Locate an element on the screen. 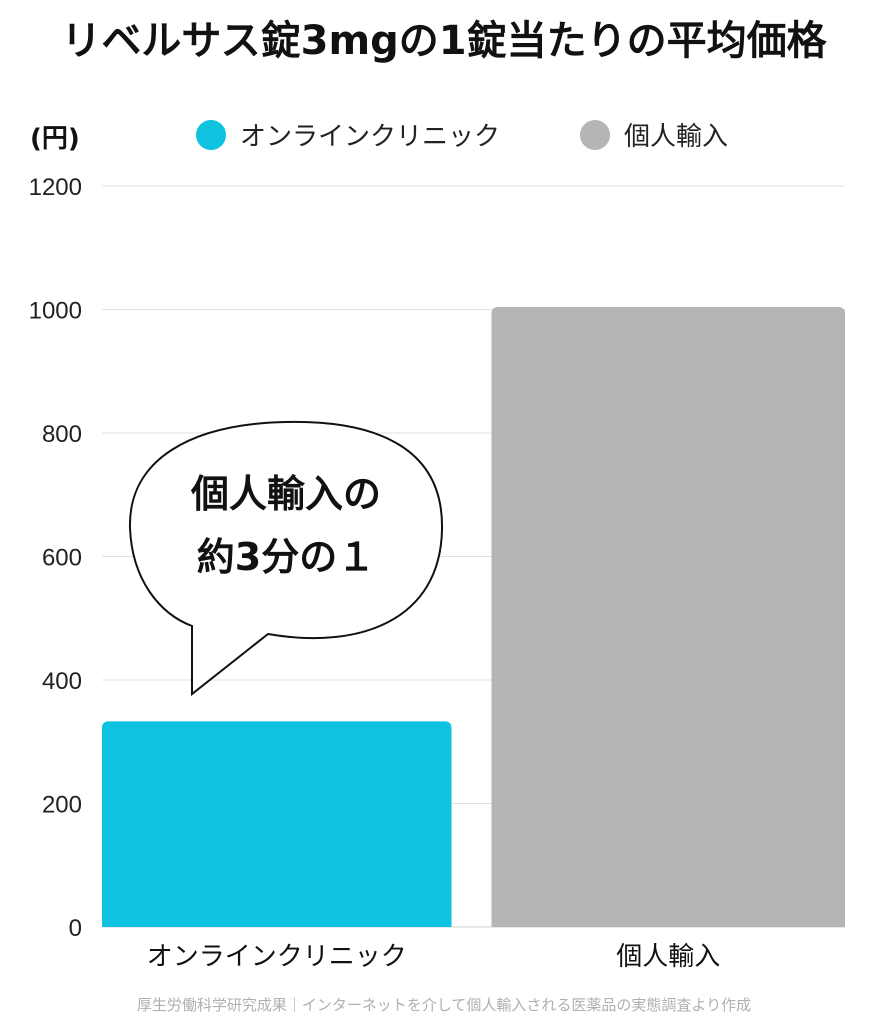 The width and height of the screenshot is (888, 1024). legend-swatch-personal-import is located at coordinates (595, 134).